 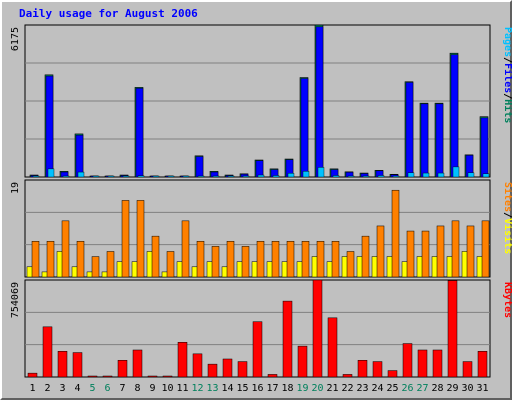 I want to click on y-max-label: 754069, so click(x=15, y=300).